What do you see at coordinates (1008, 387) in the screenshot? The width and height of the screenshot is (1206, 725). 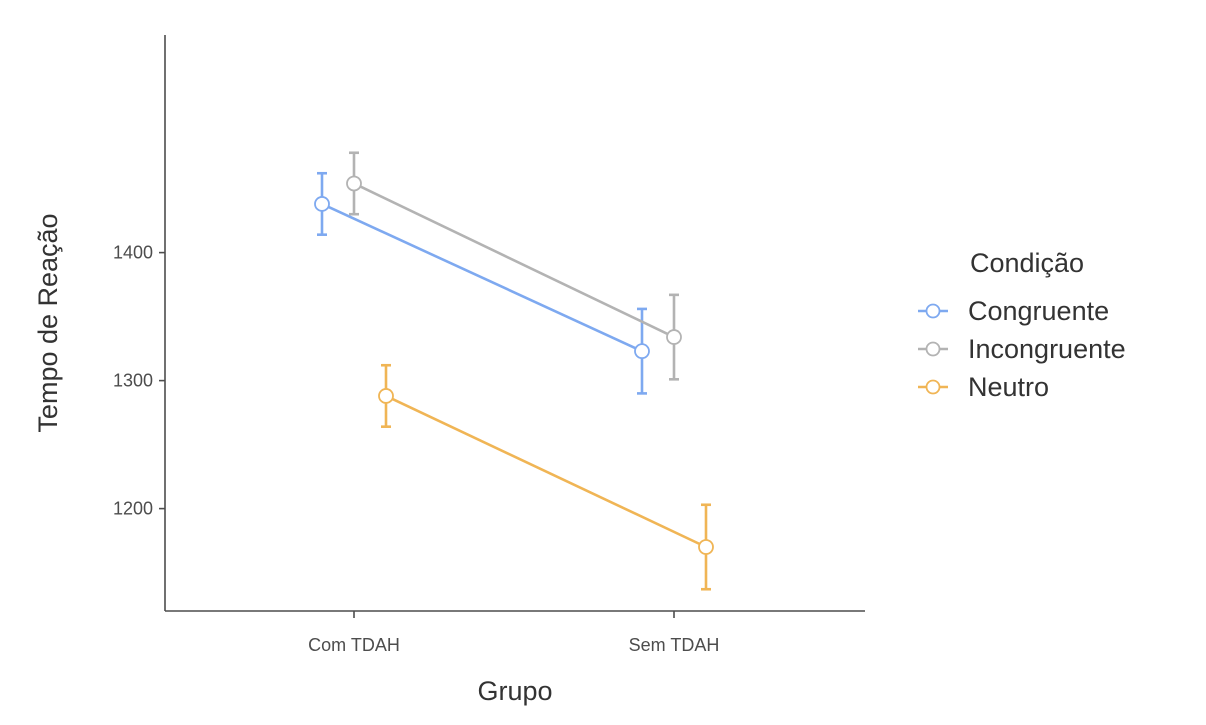 I see `legend-label: Neutro` at bounding box center [1008, 387].